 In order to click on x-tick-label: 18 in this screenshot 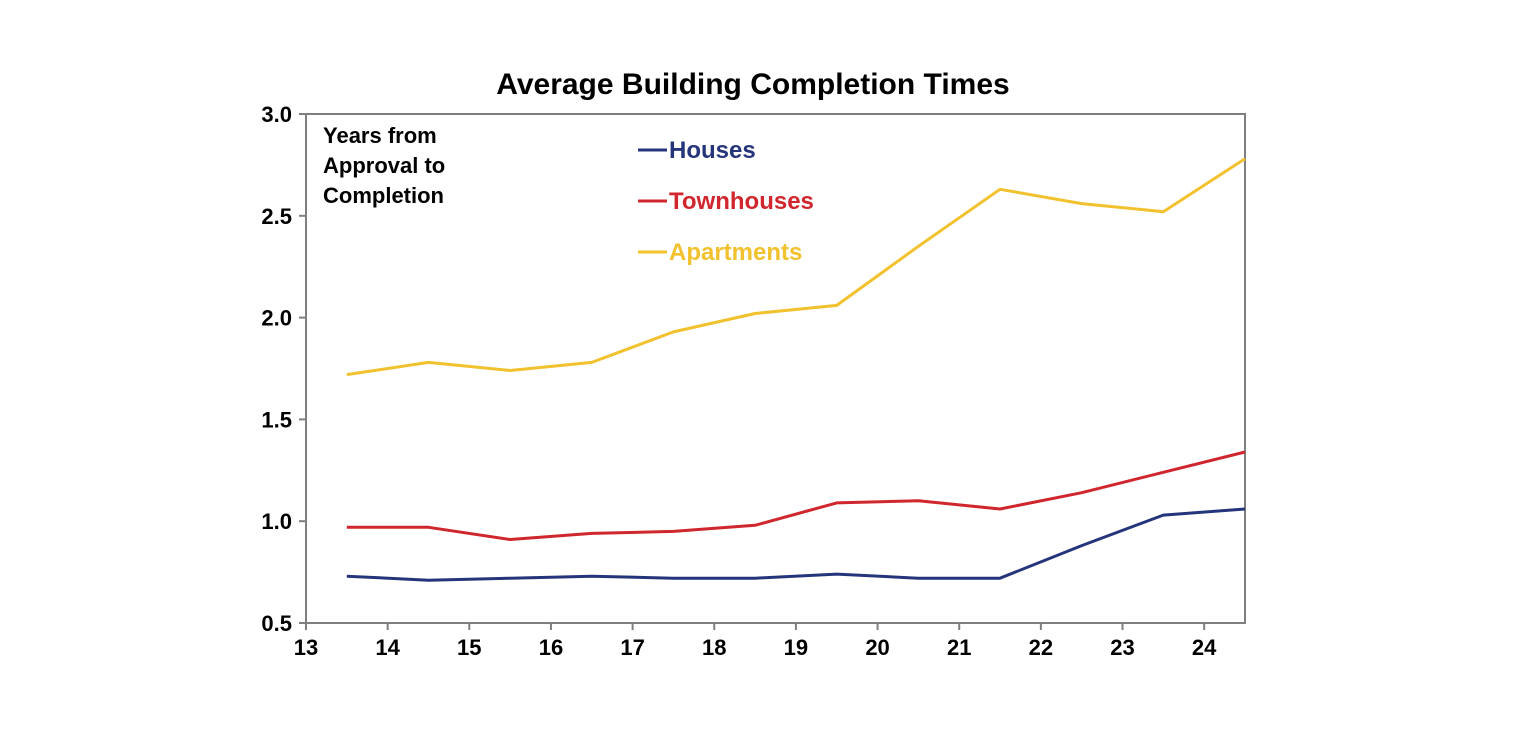, I will do `click(714, 647)`.